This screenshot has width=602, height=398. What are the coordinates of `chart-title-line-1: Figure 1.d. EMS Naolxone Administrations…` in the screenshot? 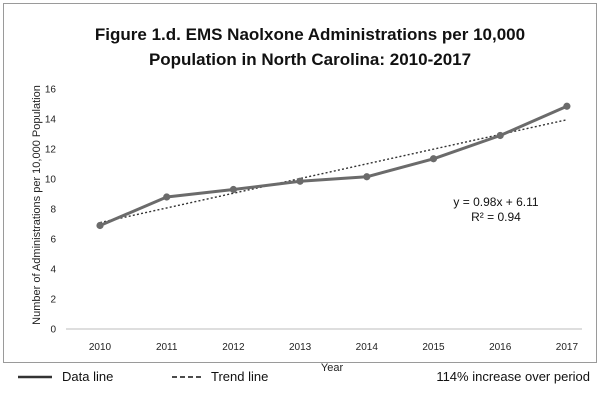 It's located at (310, 34).